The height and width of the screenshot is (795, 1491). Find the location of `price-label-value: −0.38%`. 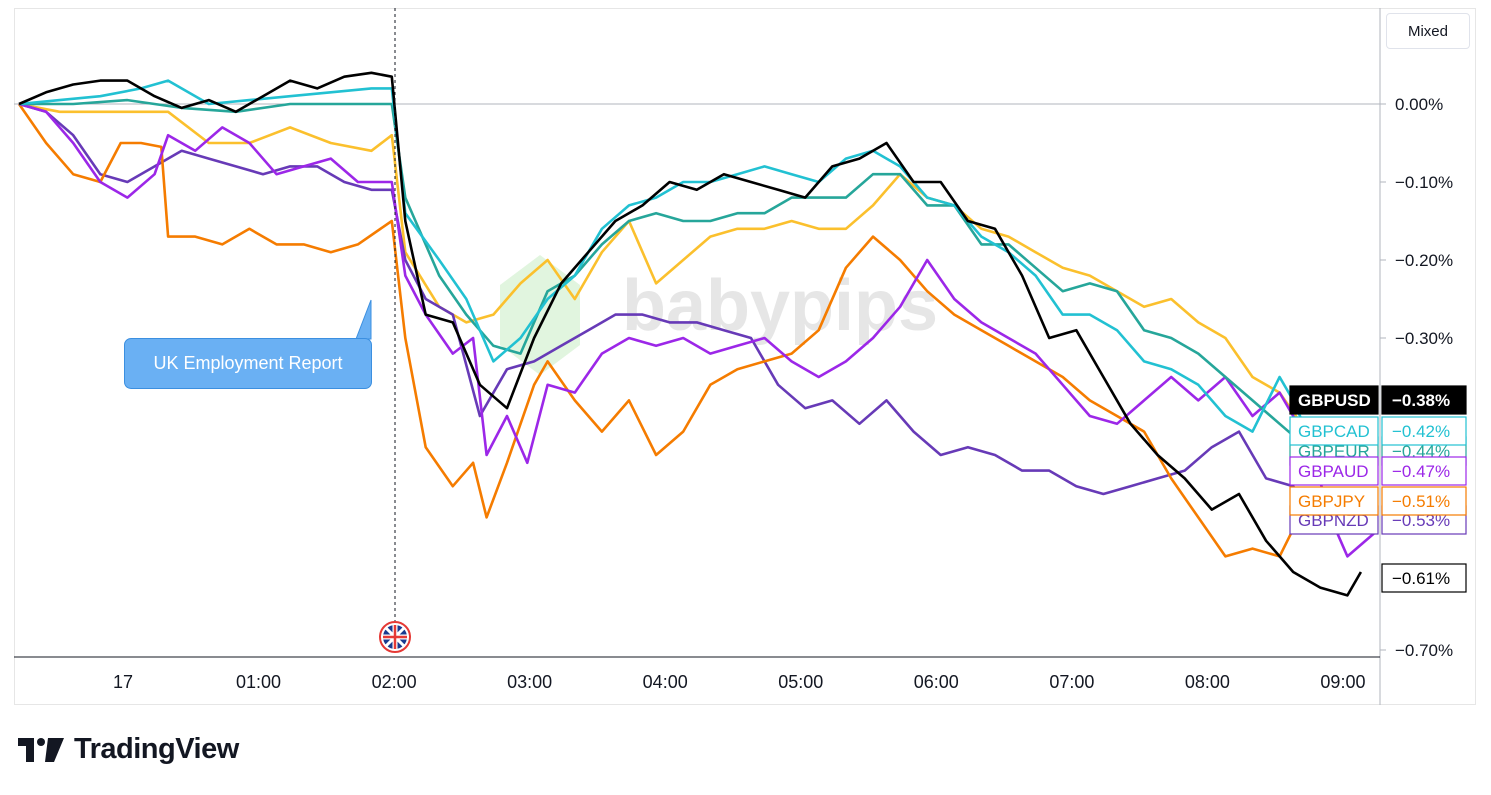

price-label-value: −0.38% is located at coordinates (1421, 400).